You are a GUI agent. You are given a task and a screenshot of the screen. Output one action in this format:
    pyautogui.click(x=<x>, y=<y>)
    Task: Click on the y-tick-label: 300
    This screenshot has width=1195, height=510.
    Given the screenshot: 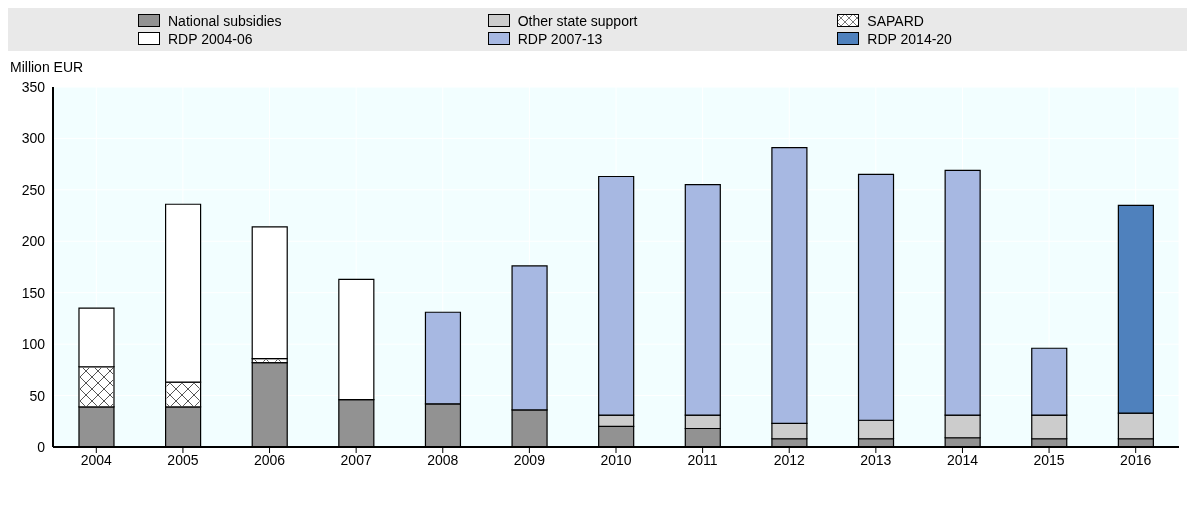 What is the action you would take?
    pyautogui.click(x=33, y=138)
    